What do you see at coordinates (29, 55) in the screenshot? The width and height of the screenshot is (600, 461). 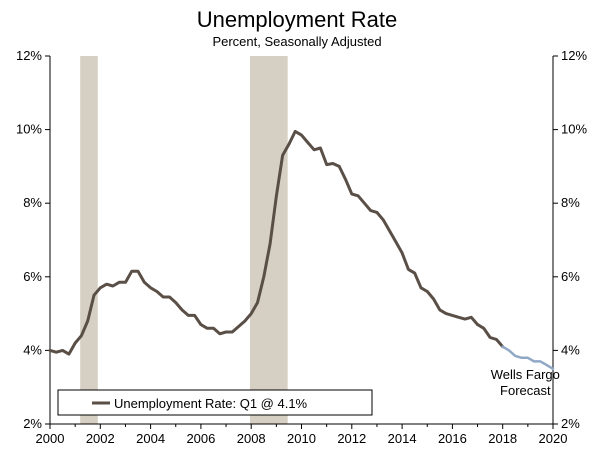 I see `y-tick-label-left: 12%` at bounding box center [29, 55].